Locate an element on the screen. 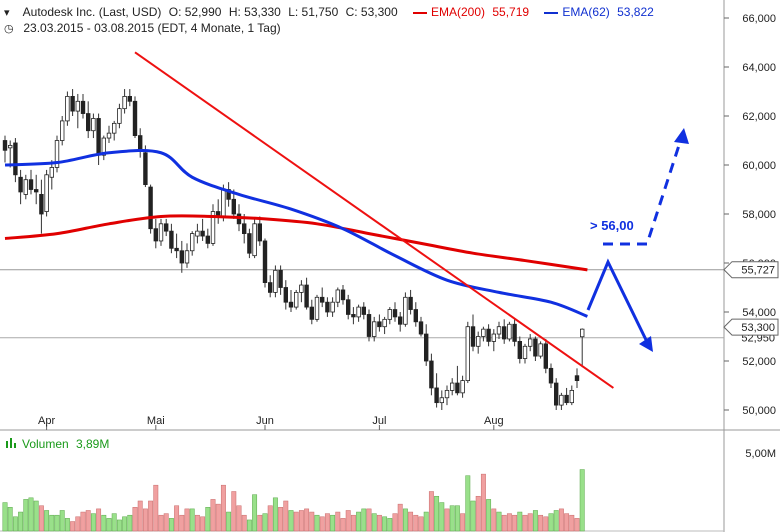 The image size is (780, 532). ema200-value: 55,719 is located at coordinates (511, 12).